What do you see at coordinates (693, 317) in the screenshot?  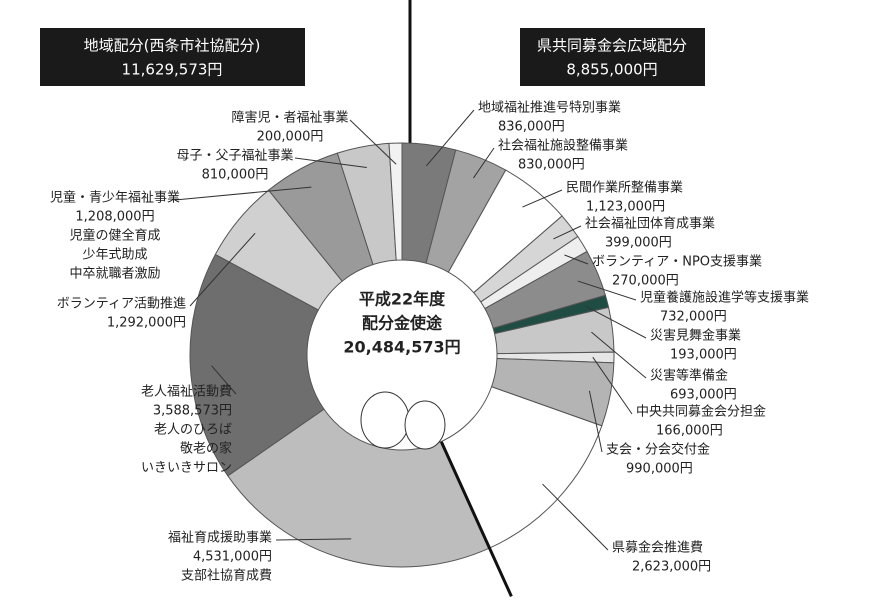 I see `value-label: 732,000円` at bounding box center [693, 317].